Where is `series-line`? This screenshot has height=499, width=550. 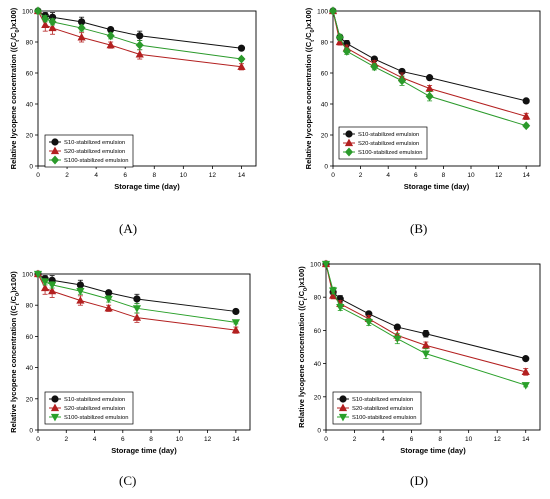 series-line is located at coordinates (425, 324).